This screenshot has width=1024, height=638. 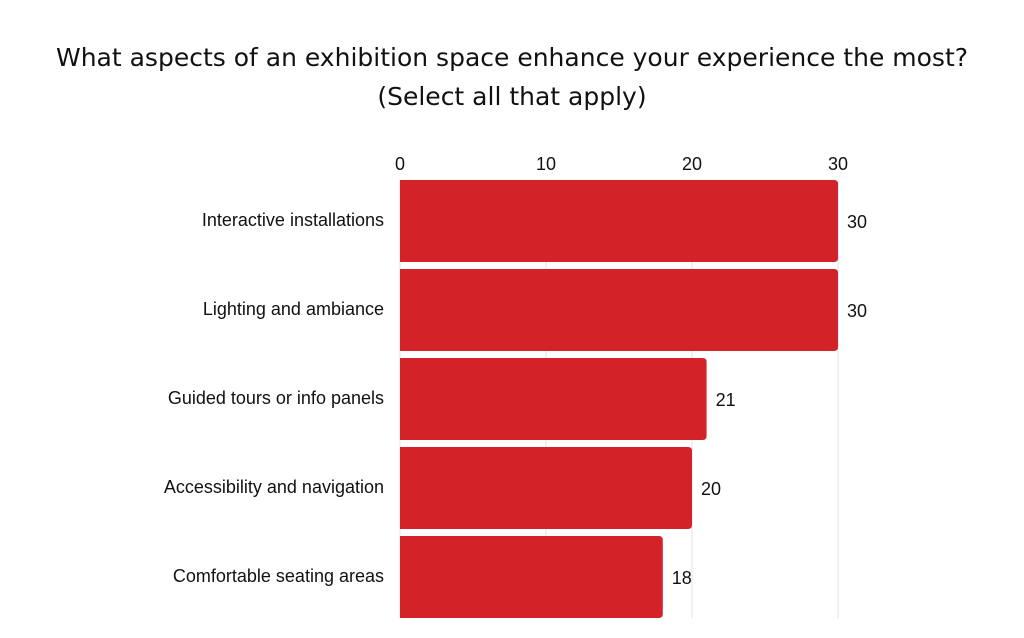 What do you see at coordinates (293, 309) in the screenshot?
I see `category-label: Lighting and ambiance` at bounding box center [293, 309].